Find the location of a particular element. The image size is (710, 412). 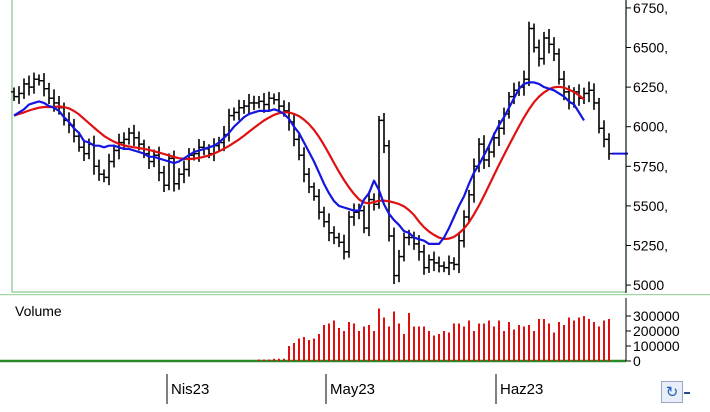

volume-tick-label: 0 is located at coordinates (637, 361).